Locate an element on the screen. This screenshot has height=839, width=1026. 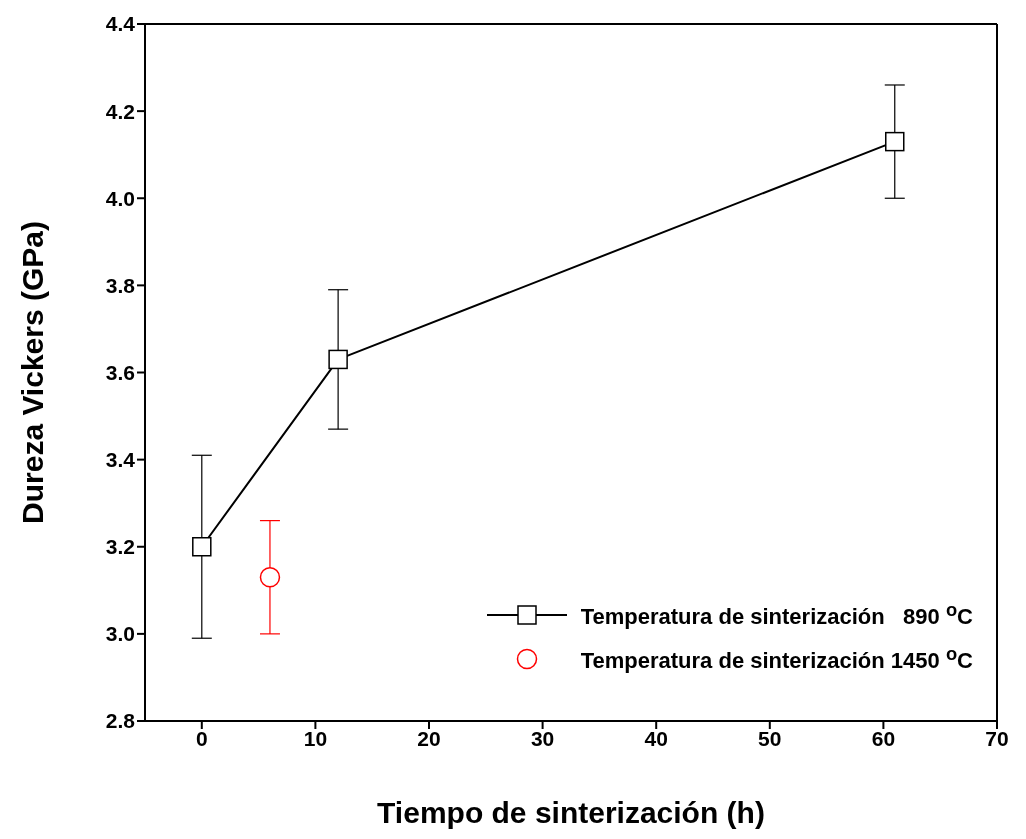
y-tick-label: 3.4 is located at coordinates (120, 460).